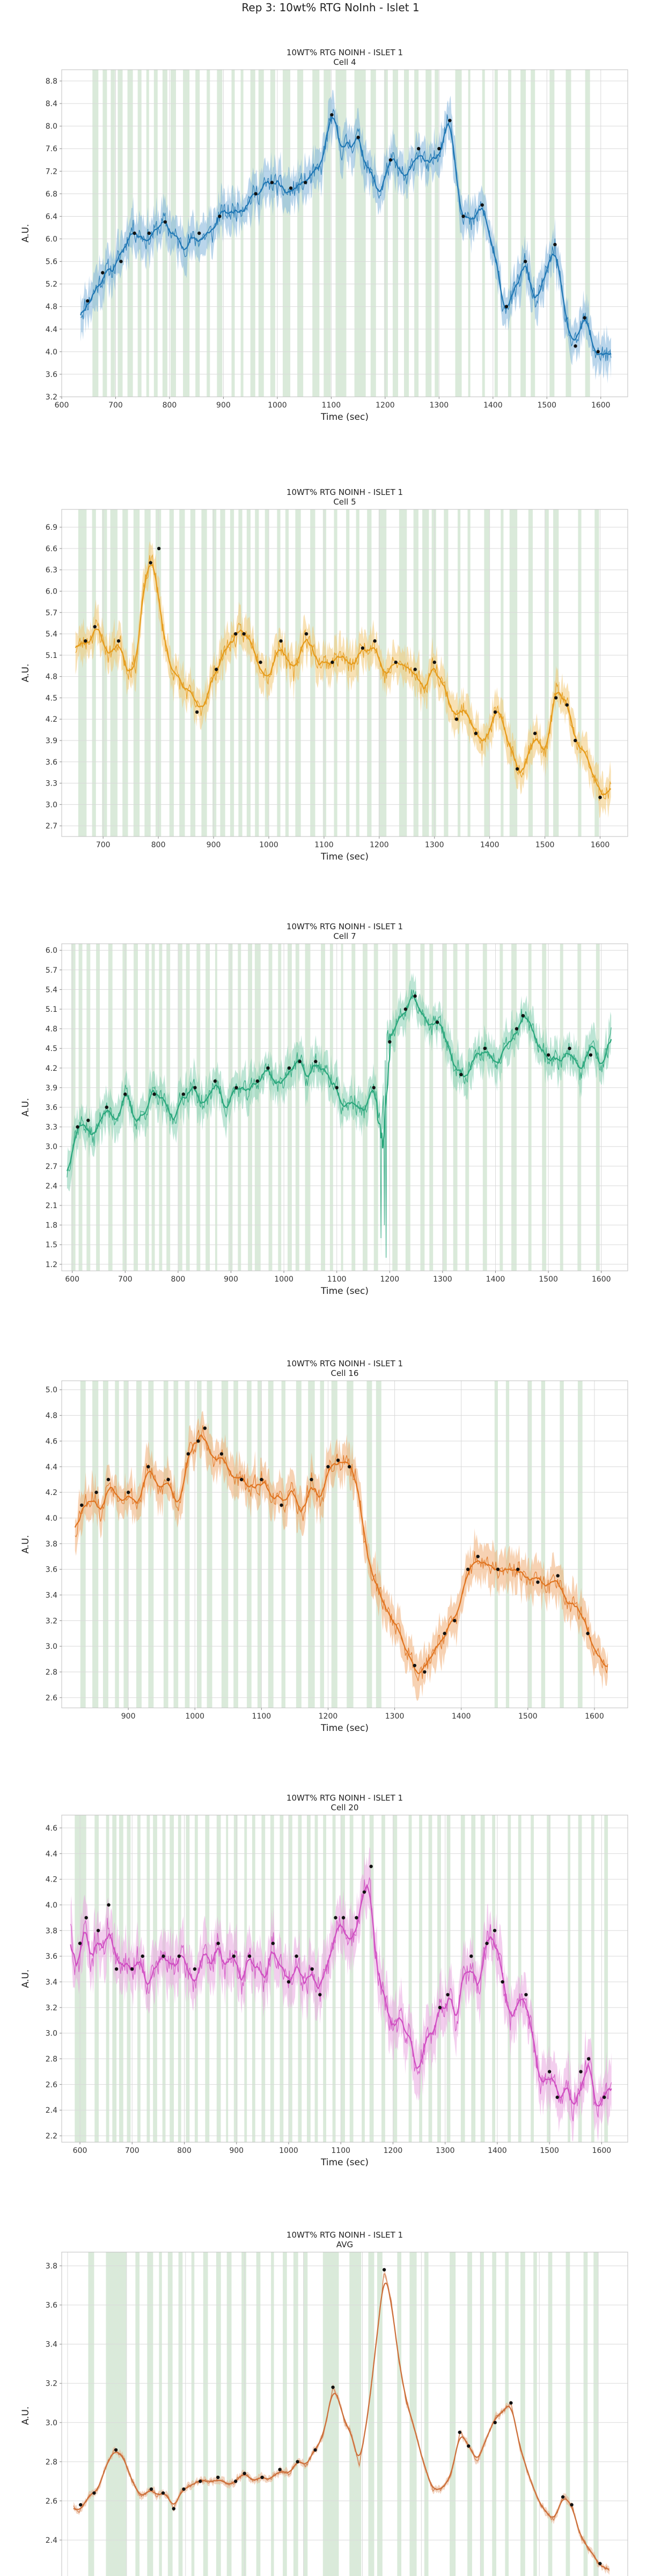 This screenshot has width=661, height=2576. What do you see at coordinates (51, 352) in the screenshot?
I see `y-tick-label: 4.0` at bounding box center [51, 352].